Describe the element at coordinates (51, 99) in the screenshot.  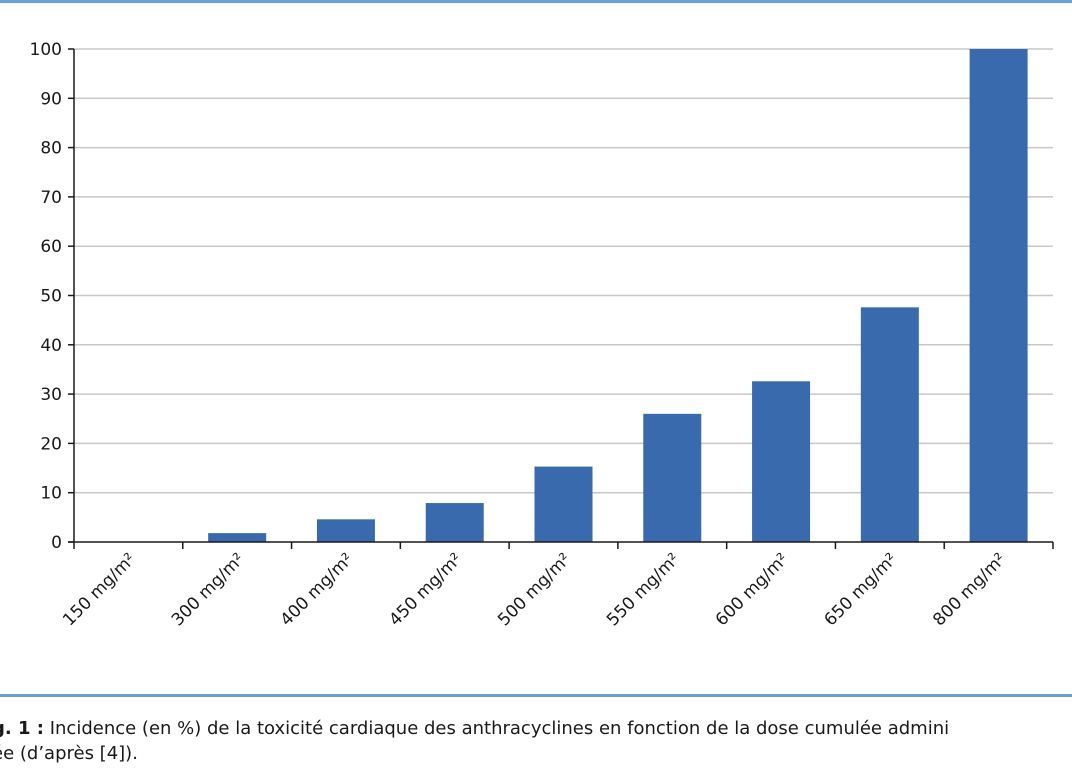
I see `y-tick-label: 90` at that location.